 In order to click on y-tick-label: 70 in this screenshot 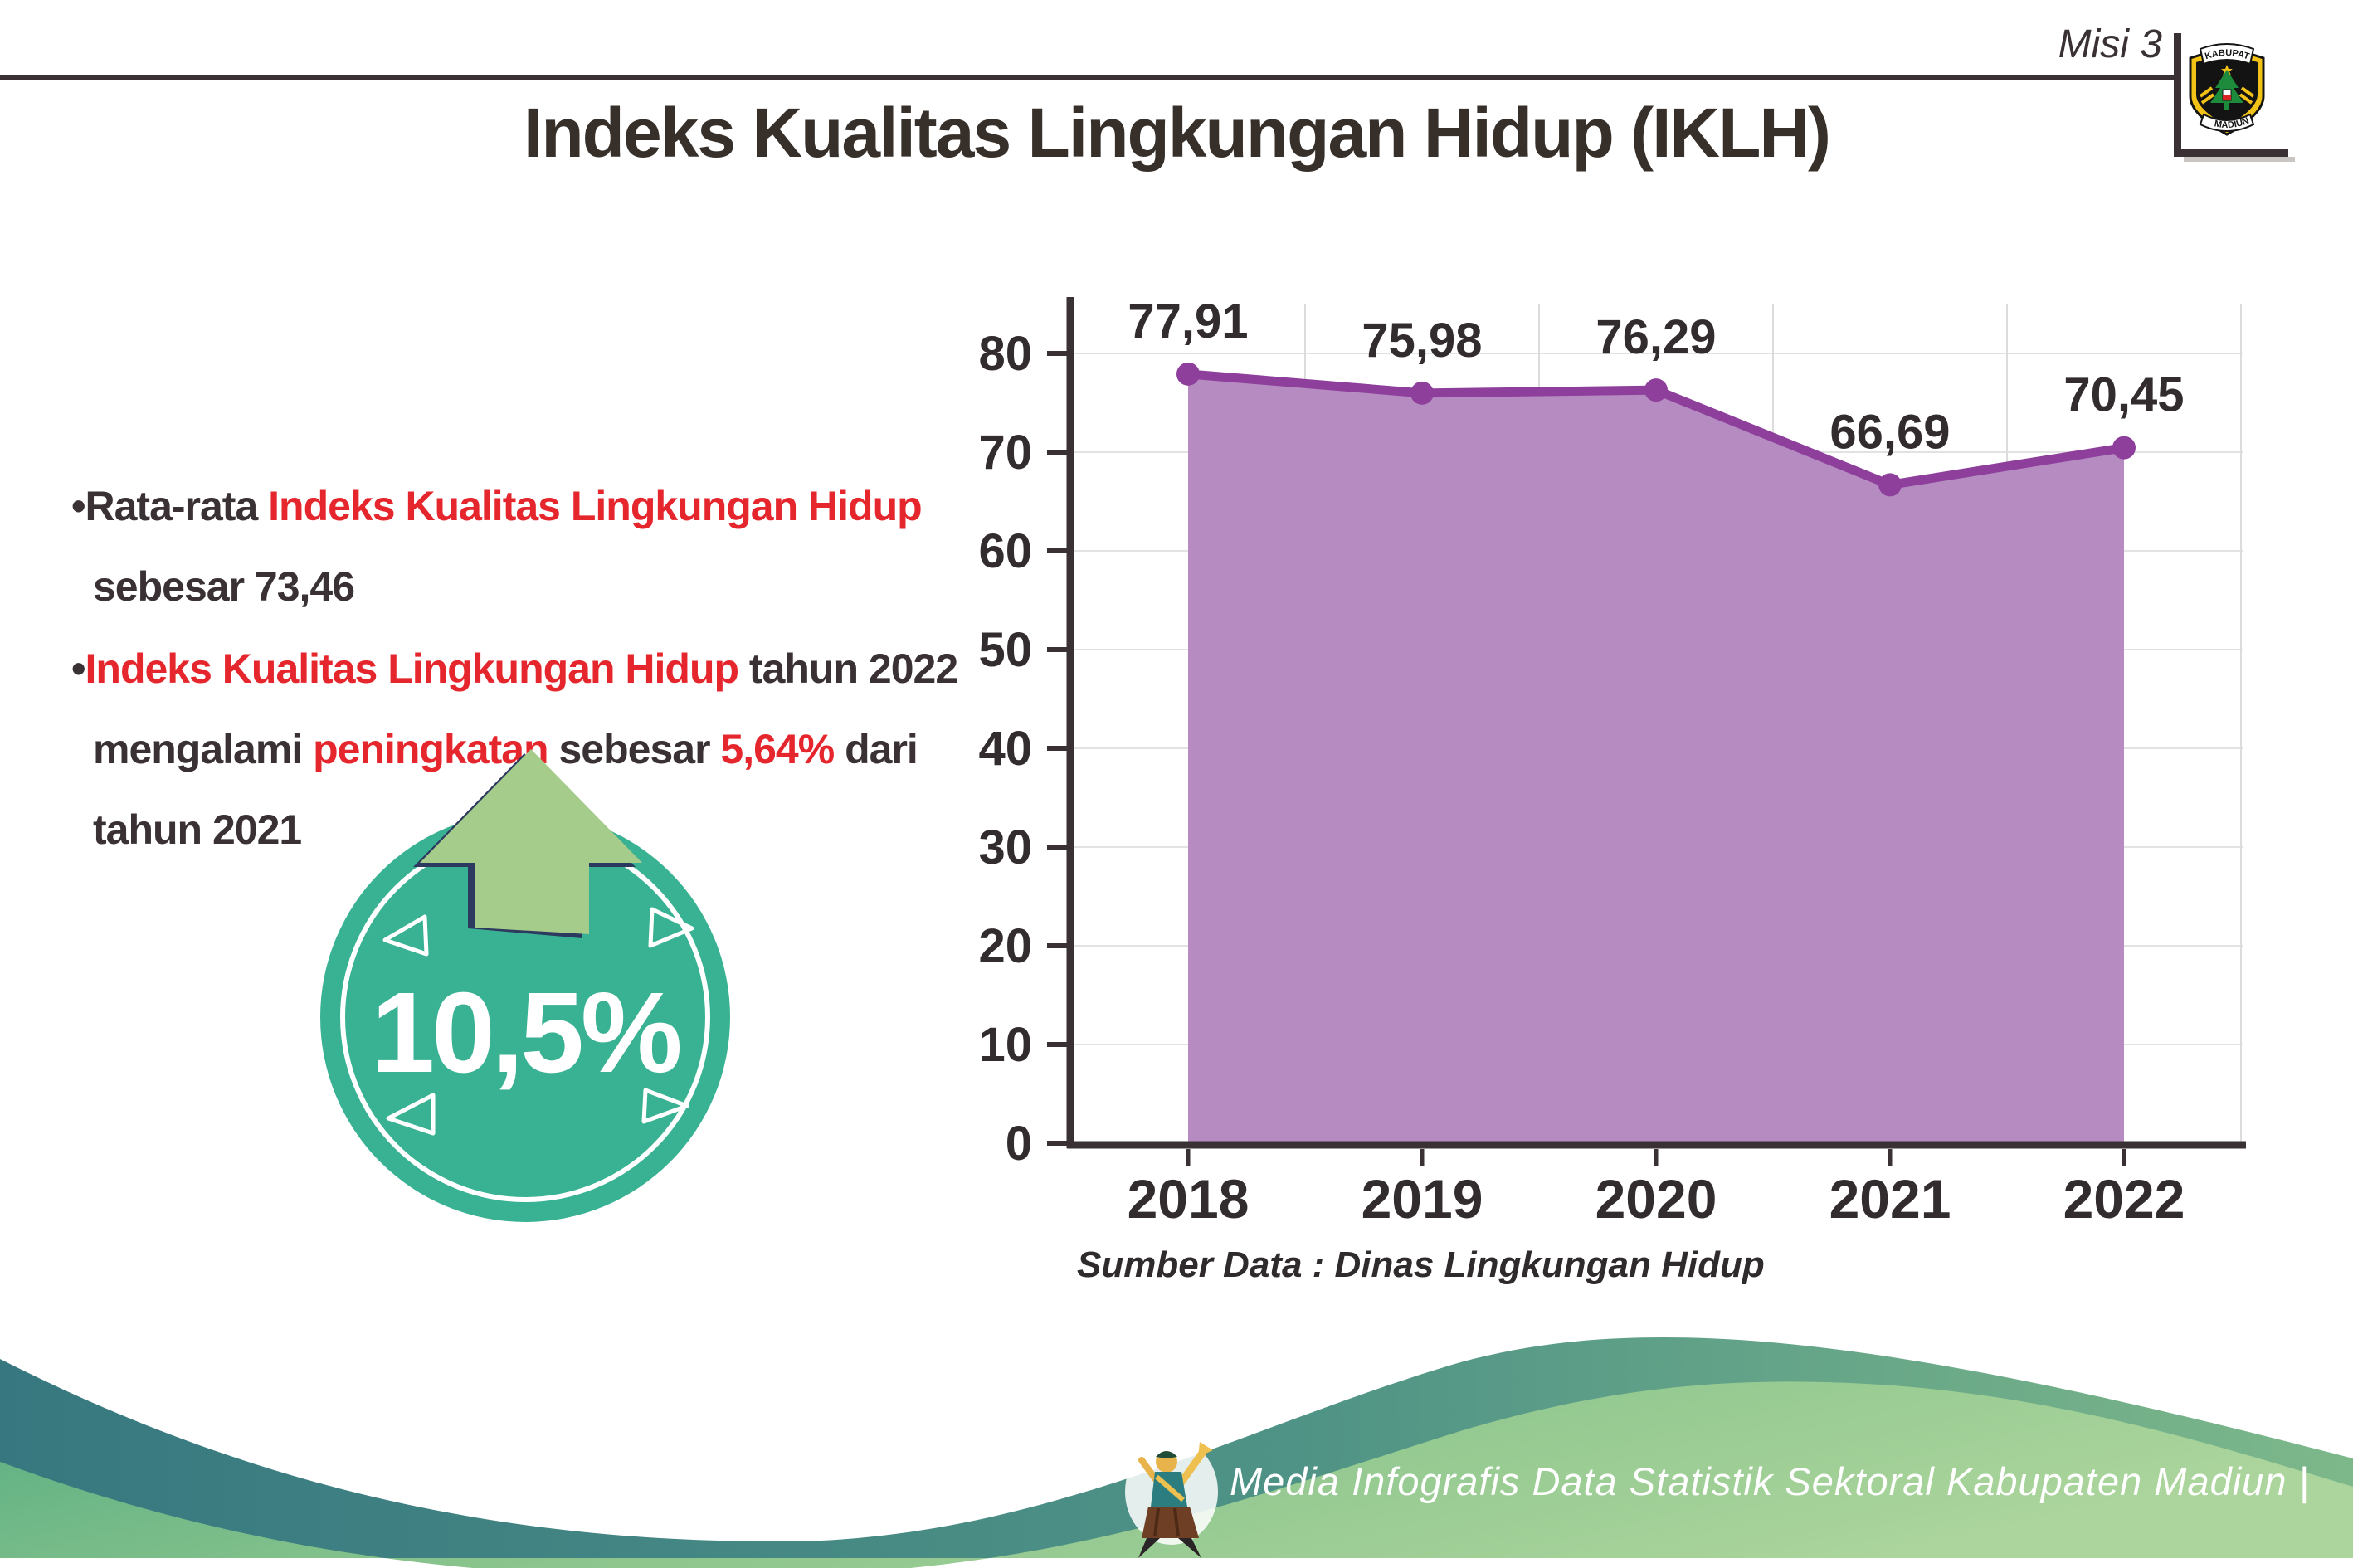, I will do `click(1005, 453)`.